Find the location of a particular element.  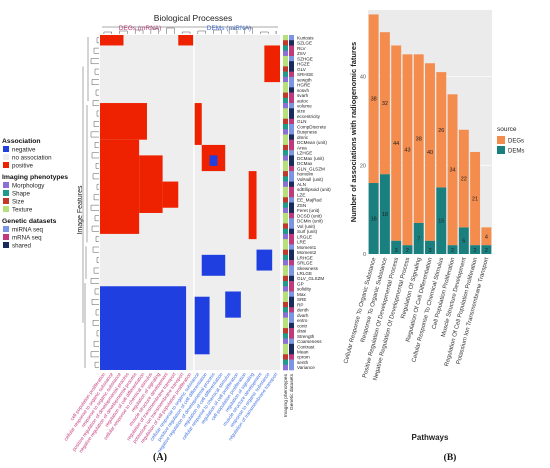

bar-degs-value-label: 22 is located at coordinates (464, 180).